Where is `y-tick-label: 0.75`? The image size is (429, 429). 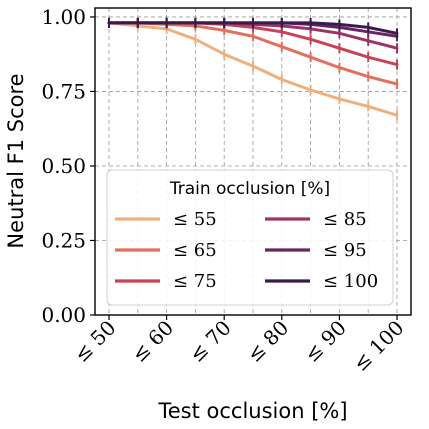 y-tick-label: 0.75 is located at coordinates (63, 91).